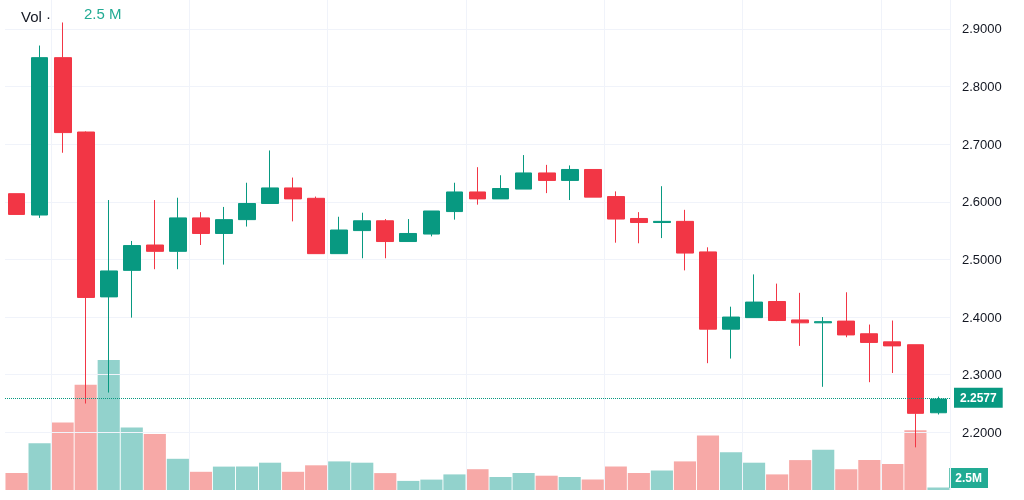 Image resolution: width=1024 pixels, height=500 pixels. What do you see at coordinates (982, 202) in the screenshot?
I see `y-tick-label: 2.6000` at bounding box center [982, 202].